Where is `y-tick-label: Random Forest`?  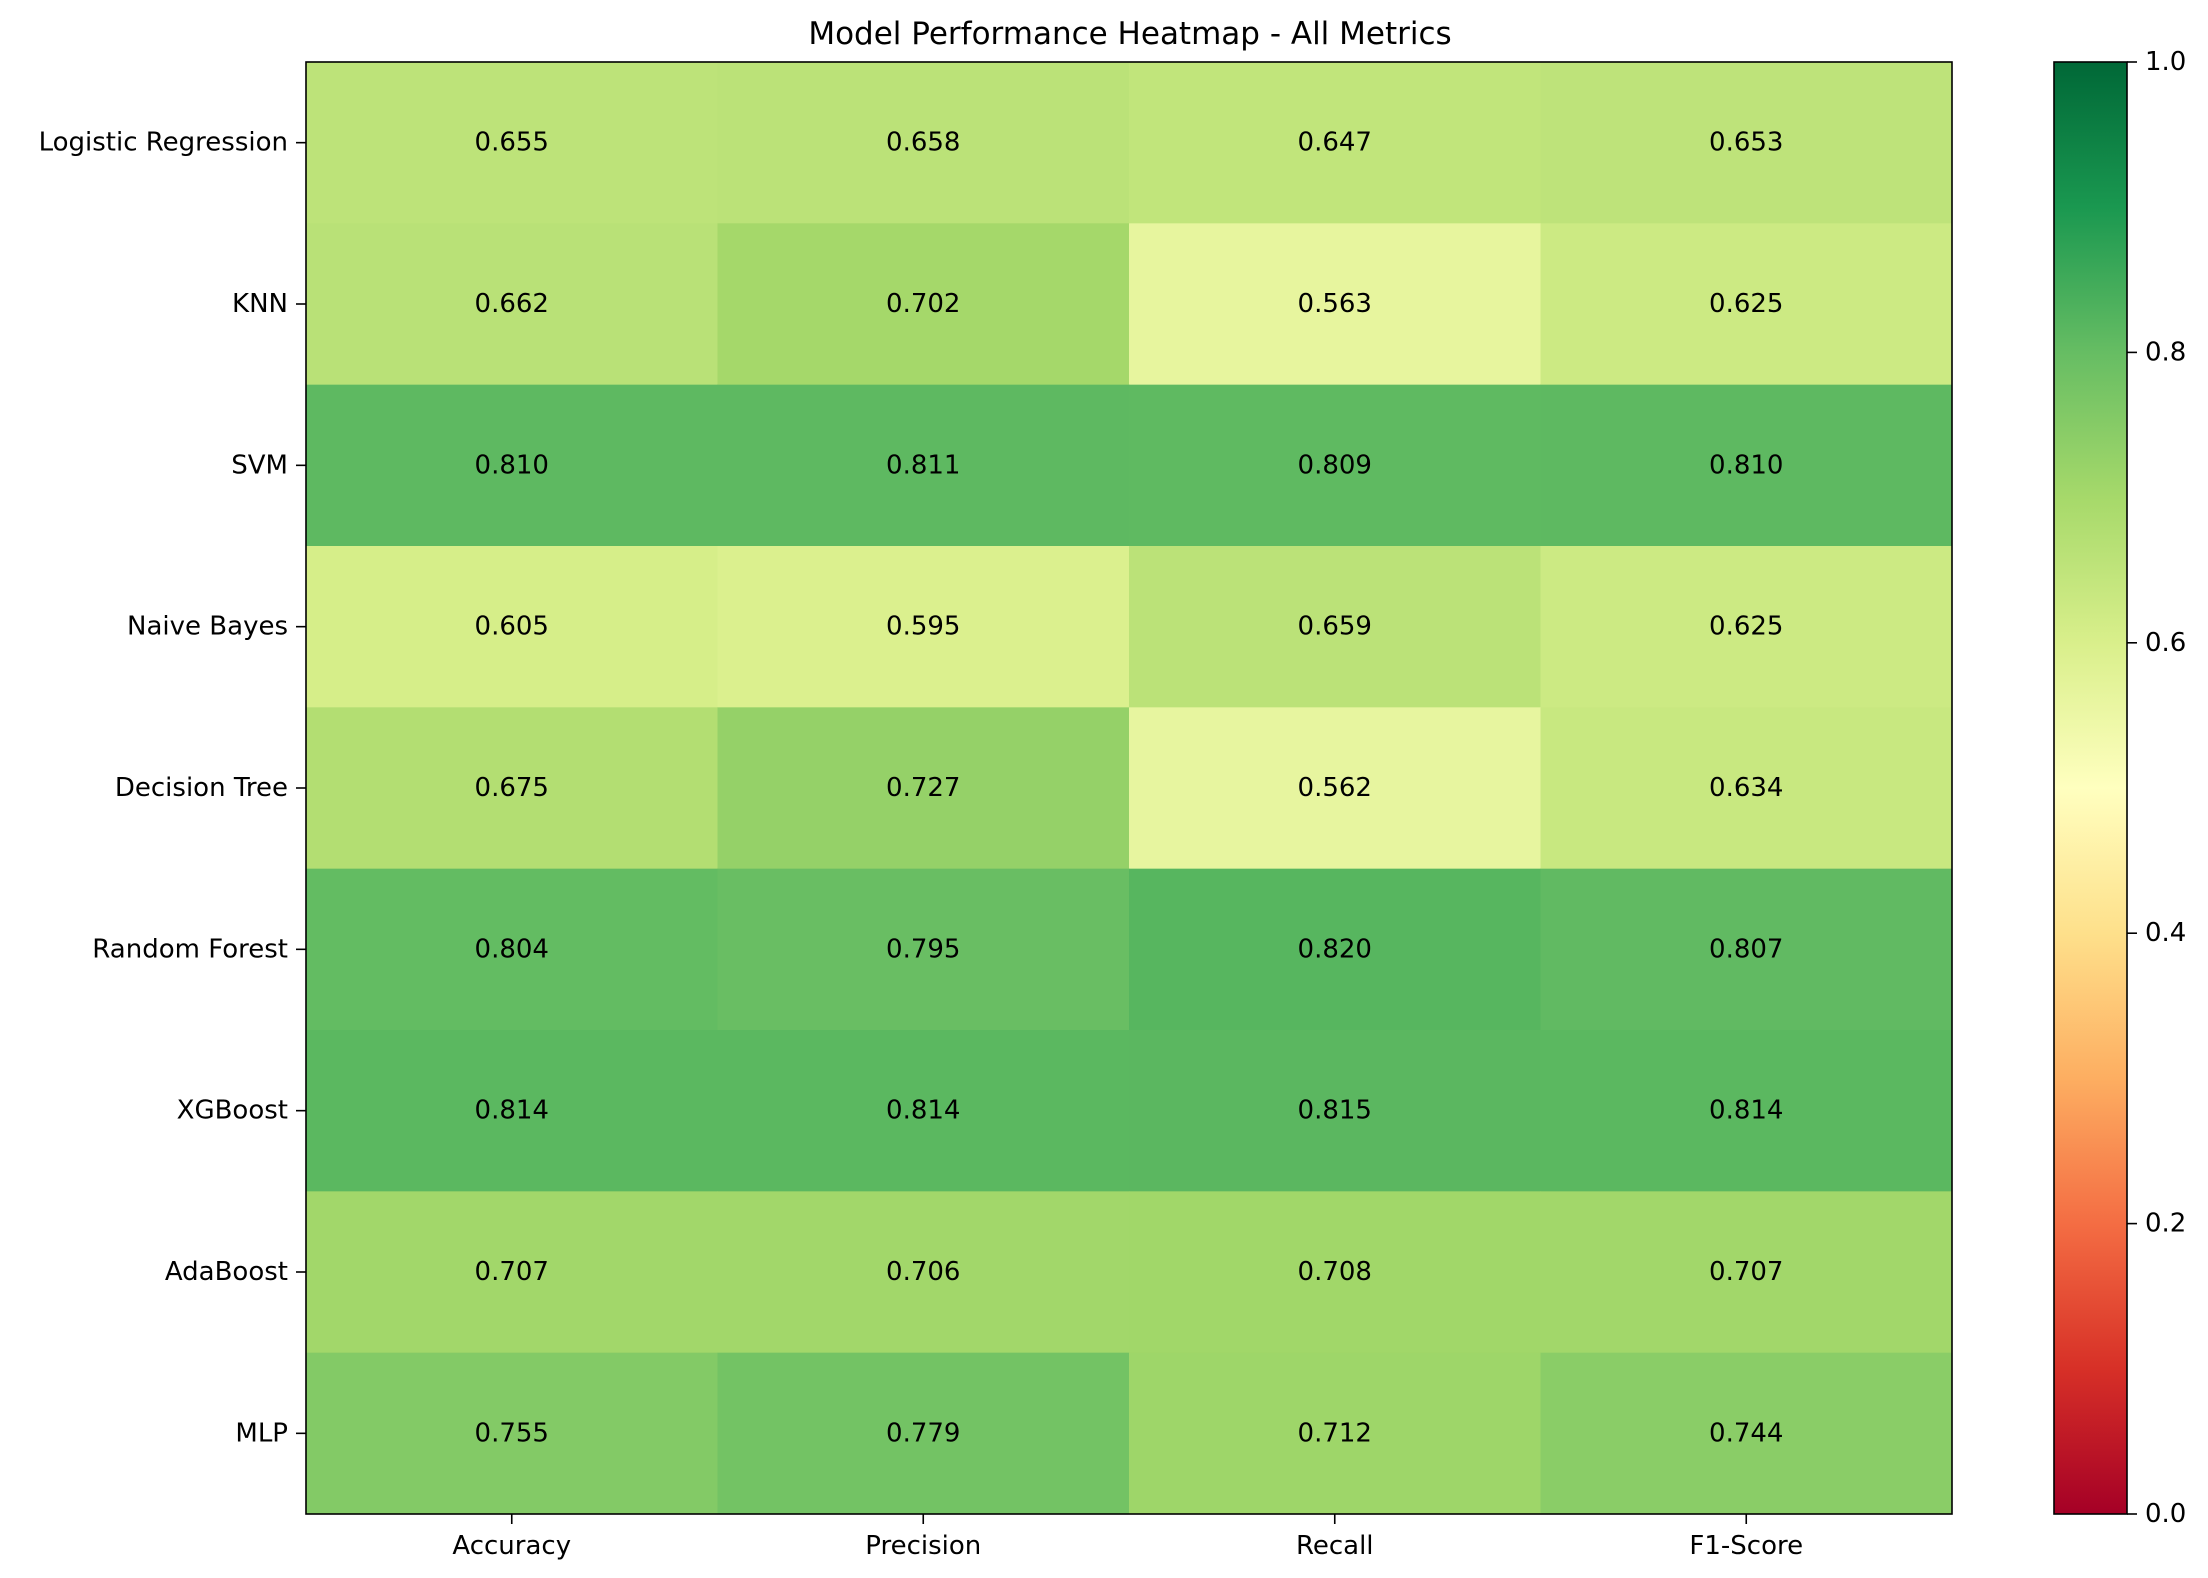 y-tick-label: Random Forest is located at coordinates (190, 949).